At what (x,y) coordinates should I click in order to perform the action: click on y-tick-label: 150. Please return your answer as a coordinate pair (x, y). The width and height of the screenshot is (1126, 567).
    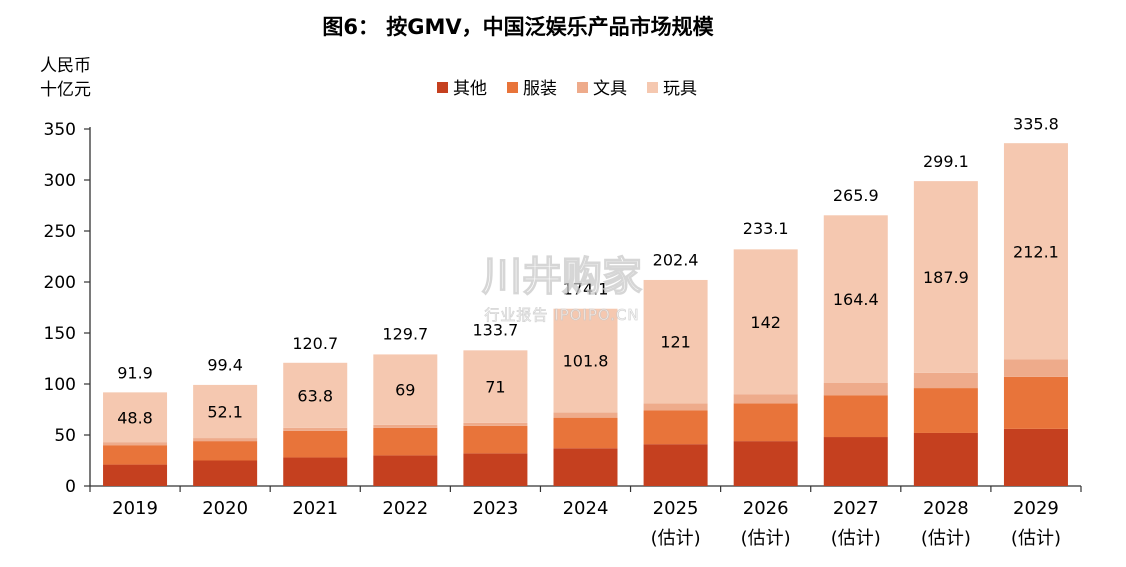
    Looking at the image, I should click on (60, 334).